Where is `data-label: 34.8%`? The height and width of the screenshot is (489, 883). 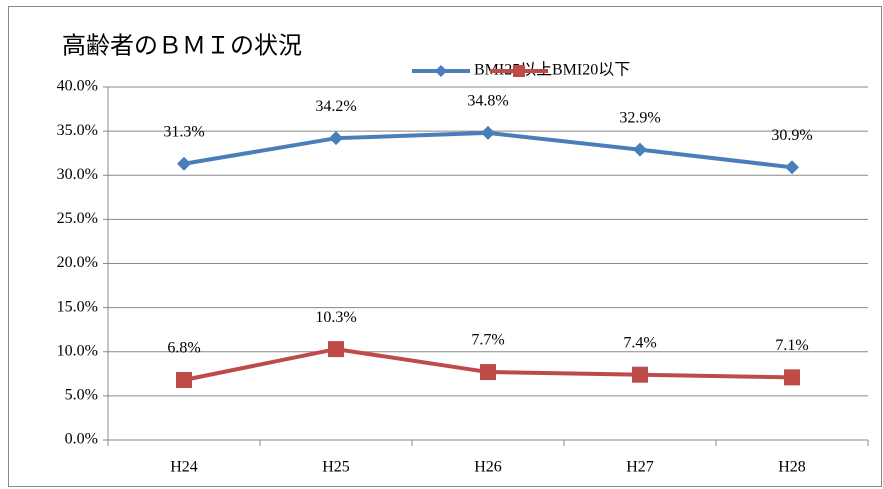
data-label: 34.8% is located at coordinates (487, 101).